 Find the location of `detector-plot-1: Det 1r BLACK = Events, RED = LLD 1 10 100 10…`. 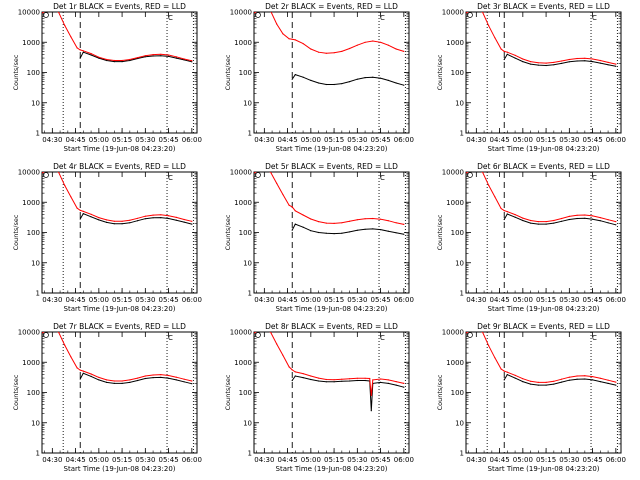

detector-plot-1: Det 1r BLACK = Events, RED = LLD 1 10 100 10… is located at coordinates (107, 77).